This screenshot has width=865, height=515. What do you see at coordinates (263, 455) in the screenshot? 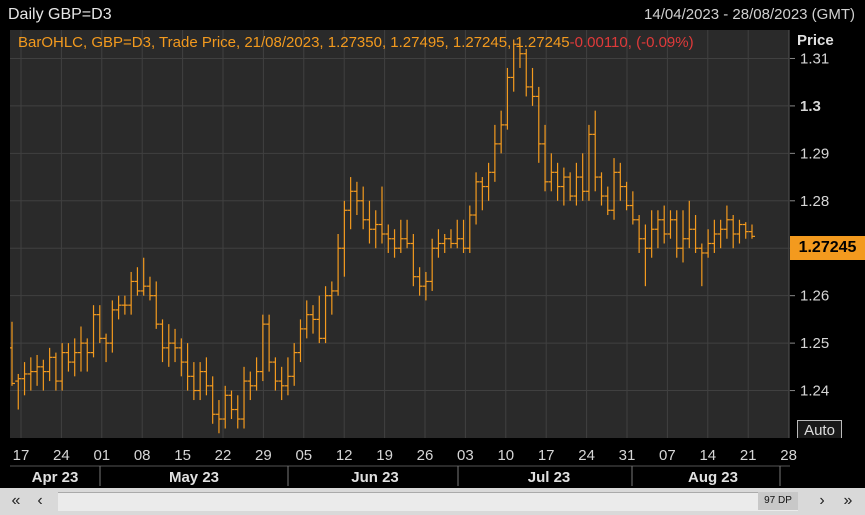
I see `x-tick-label: 29` at bounding box center [263, 455].